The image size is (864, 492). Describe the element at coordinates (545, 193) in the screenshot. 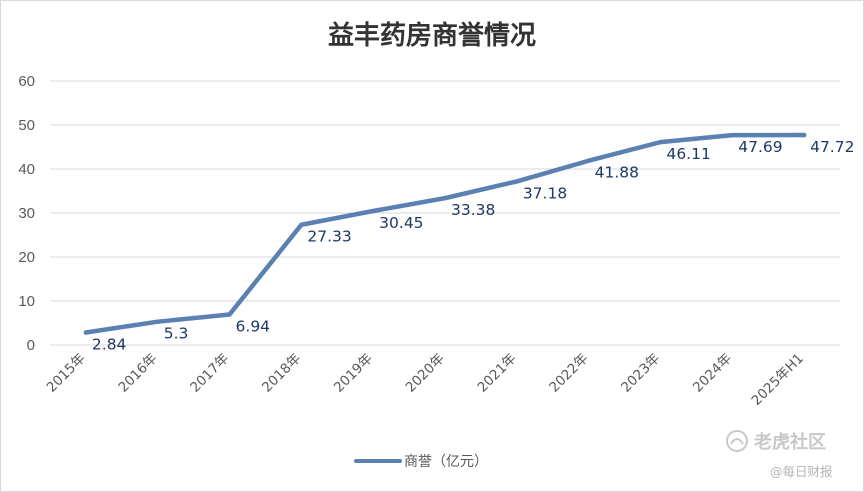

I see `data-label: 37.18` at that location.